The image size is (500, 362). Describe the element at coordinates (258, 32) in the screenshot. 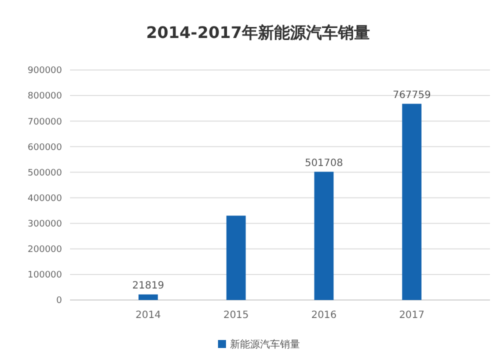

I see `chart-title: 2014-2017年新能源汽车销量` at that location.